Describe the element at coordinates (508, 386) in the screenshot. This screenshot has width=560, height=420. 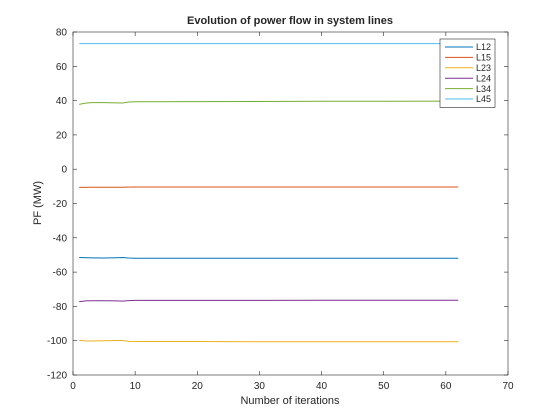
I see `x-tick-label: 70` at that location.